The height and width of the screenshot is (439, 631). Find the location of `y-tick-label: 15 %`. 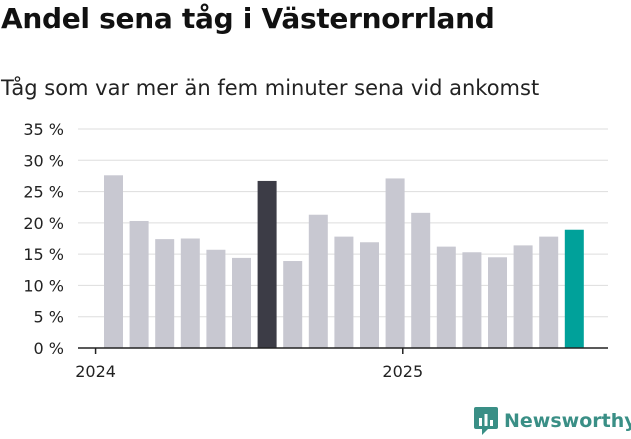

y-tick-label: 15 % is located at coordinates (43, 254).